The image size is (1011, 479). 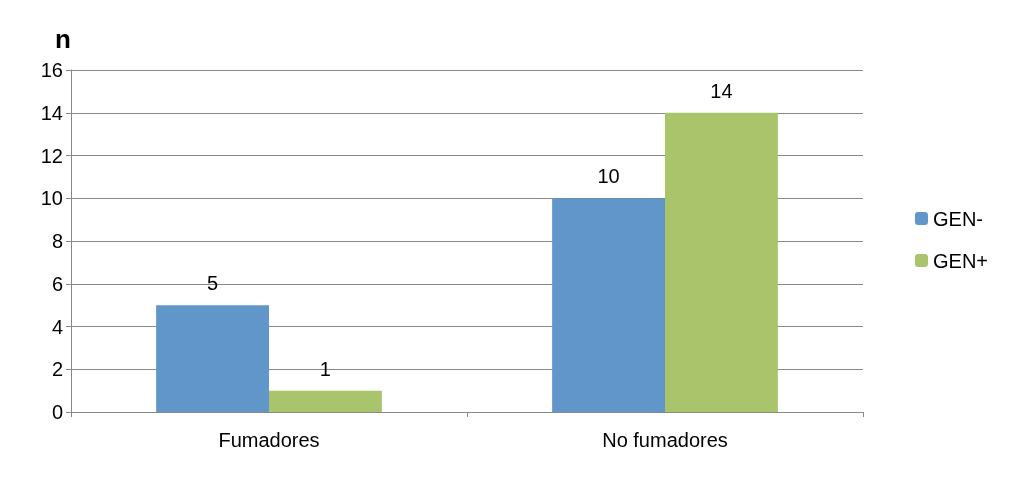 What do you see at coordinates (51, 155) in the screenshot?
I see `y-tick-label: 12` at bounding box center [51, 155].